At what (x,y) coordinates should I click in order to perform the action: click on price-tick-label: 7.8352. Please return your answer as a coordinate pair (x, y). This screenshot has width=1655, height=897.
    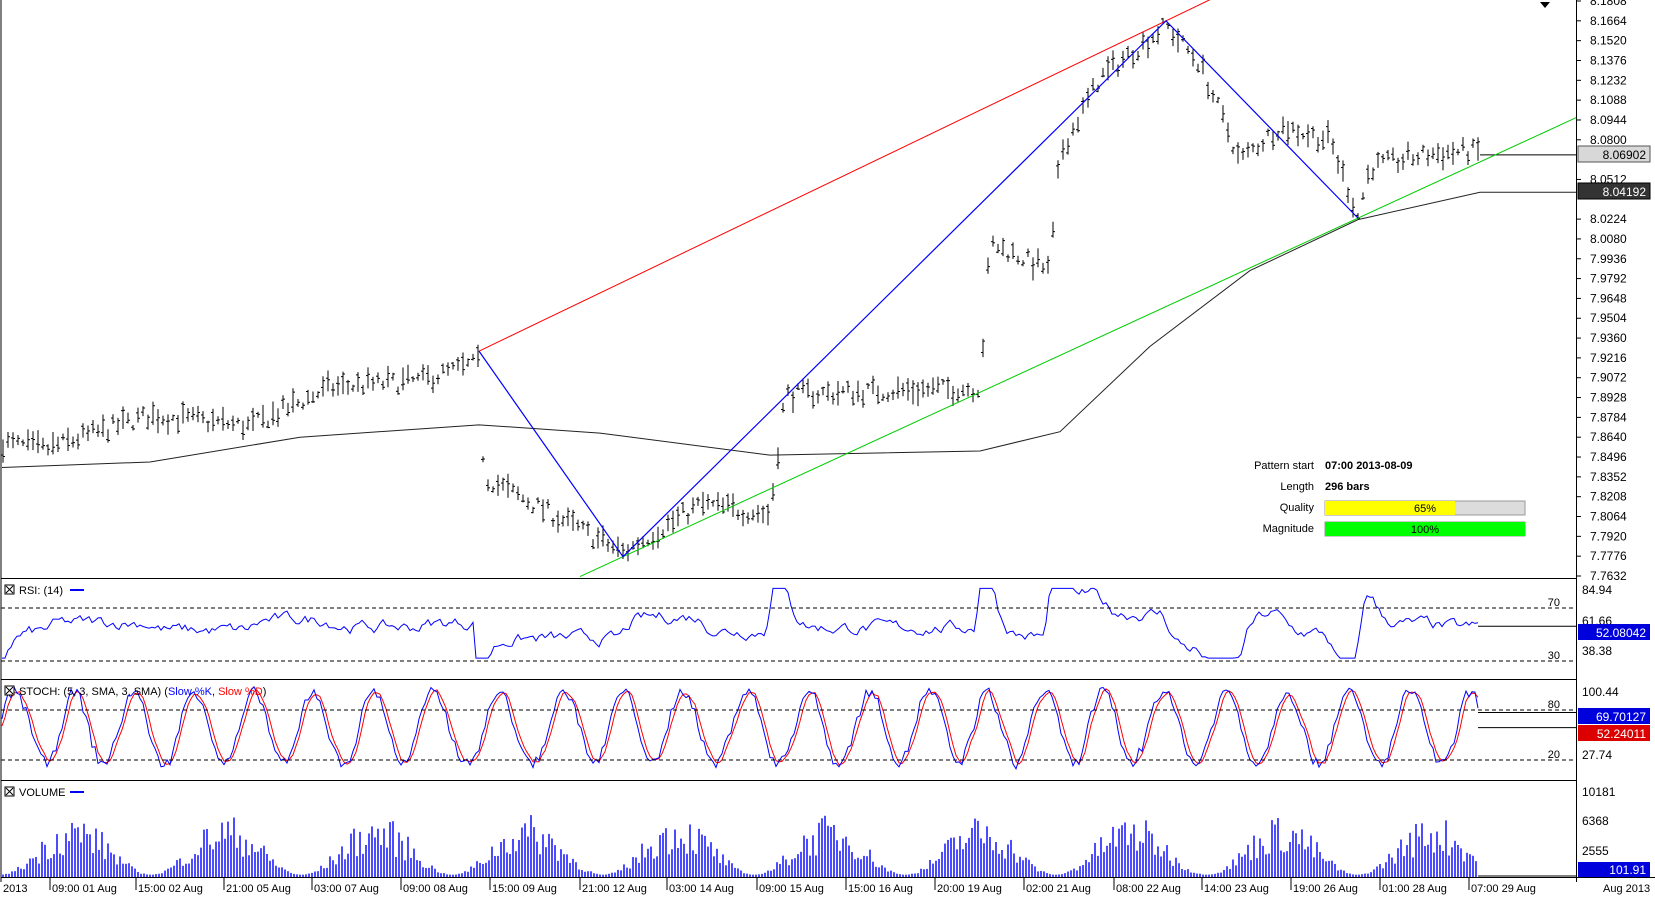
    Looking at the image, I should click on (1608, 477).